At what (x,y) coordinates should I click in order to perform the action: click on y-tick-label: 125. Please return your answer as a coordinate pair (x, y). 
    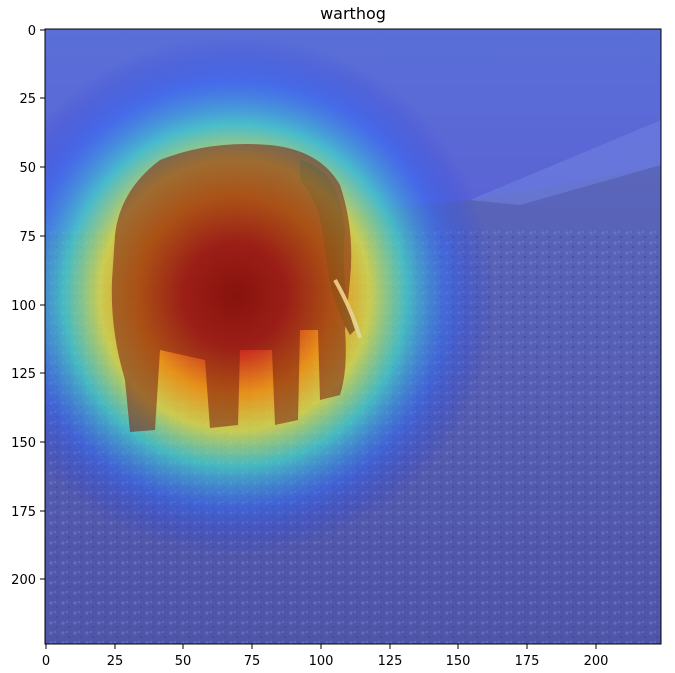
    Looking at the image, I should click on (23, 374).